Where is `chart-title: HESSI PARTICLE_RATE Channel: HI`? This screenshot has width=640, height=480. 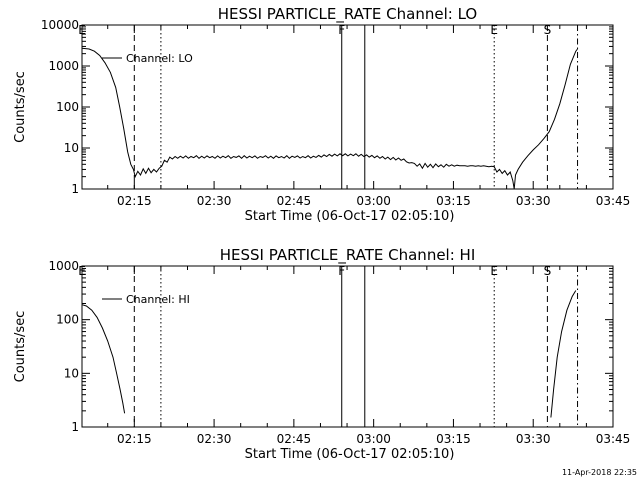 chart-title: HESSI PARTICLE_RATE Channel: HI is located at coordinates (348, 255).